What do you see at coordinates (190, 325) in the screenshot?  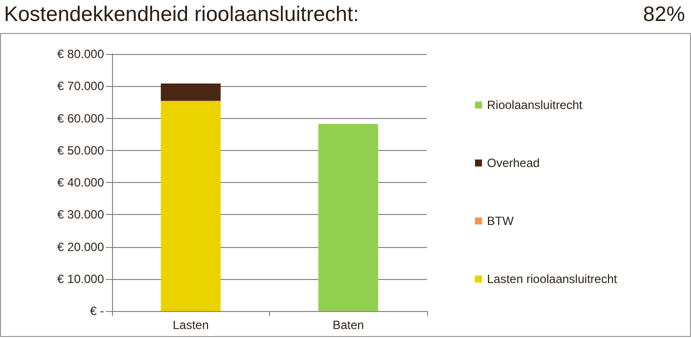 I see `x-tick-label: Lasten` at bounding box center [190, 325].